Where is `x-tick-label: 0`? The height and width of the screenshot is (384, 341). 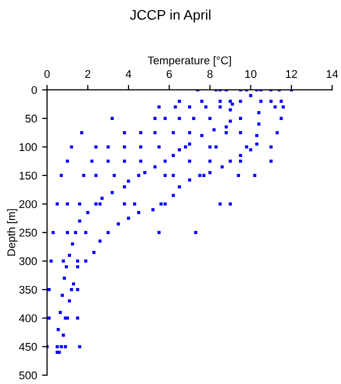 x-tick-label: 0 is located at coordinates (47, 74).